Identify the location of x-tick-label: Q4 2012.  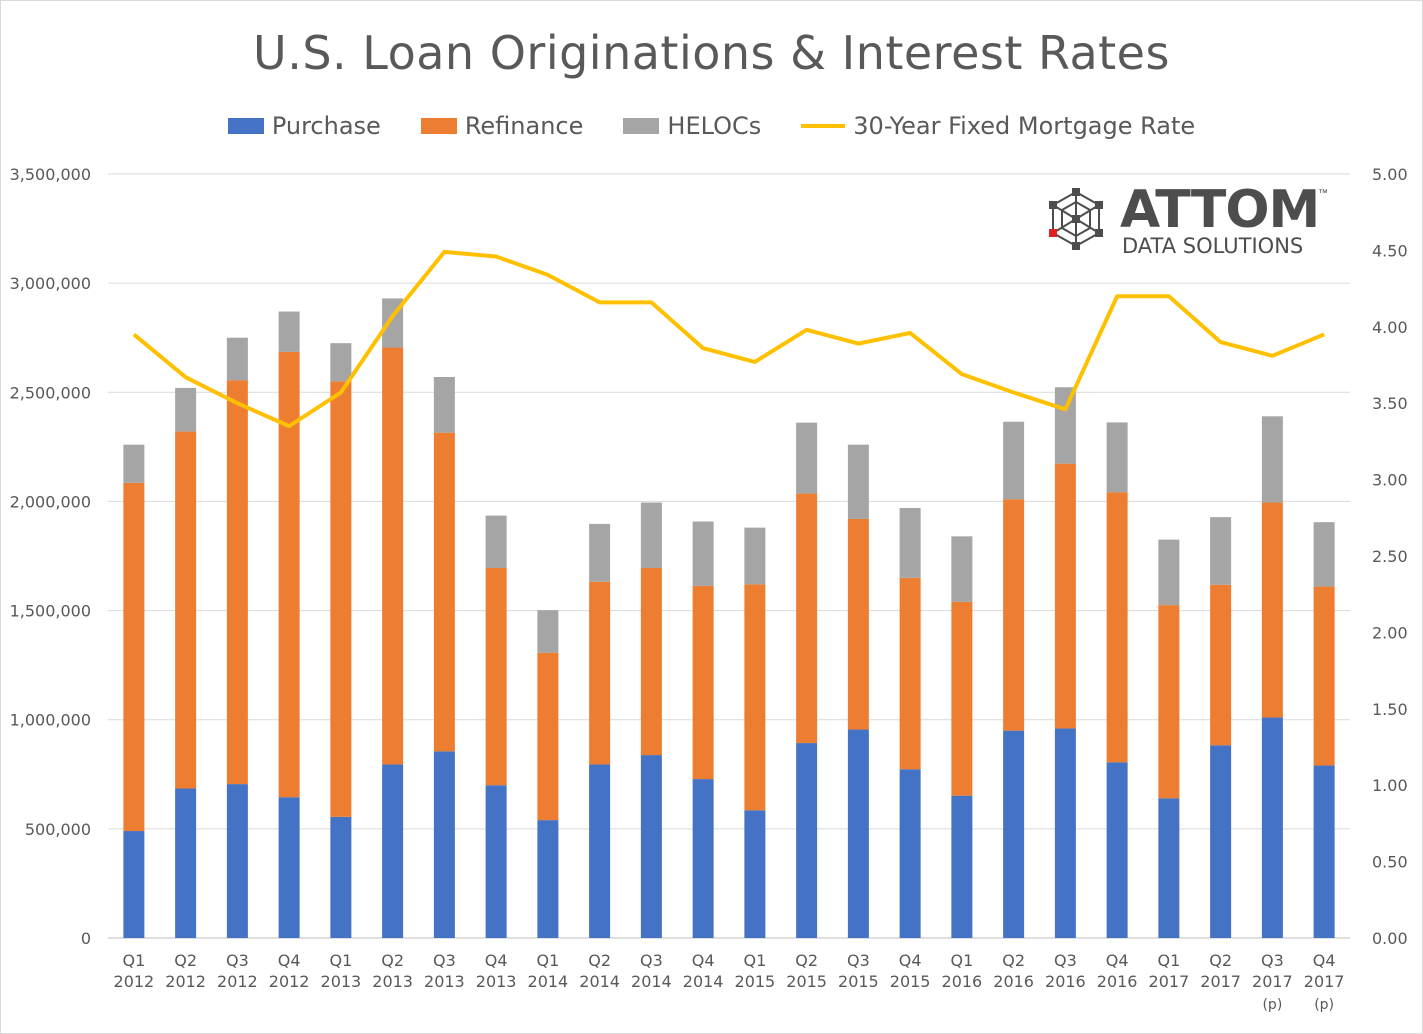
(289, 971).